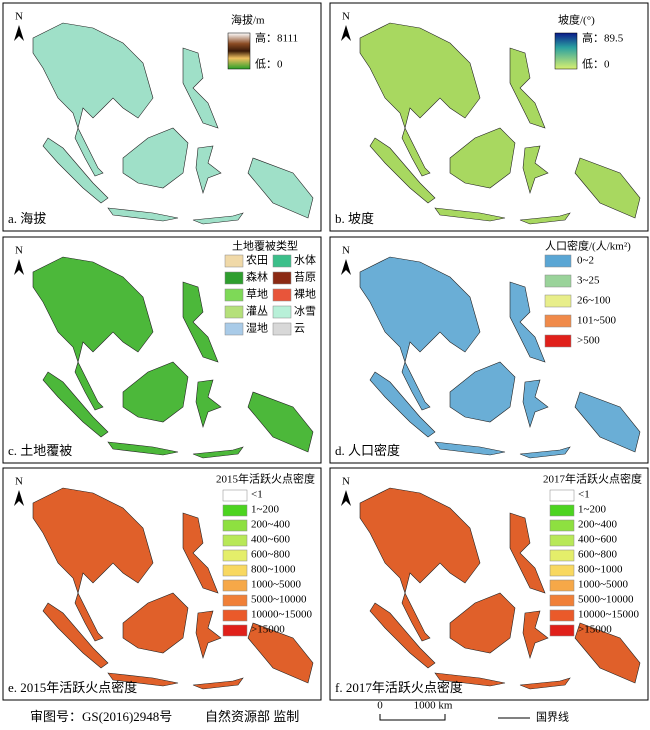  What do you see at coordinates (305, 260) in the screenshot?
I see `legend-label: 水体` at bounding box center [305, 260].